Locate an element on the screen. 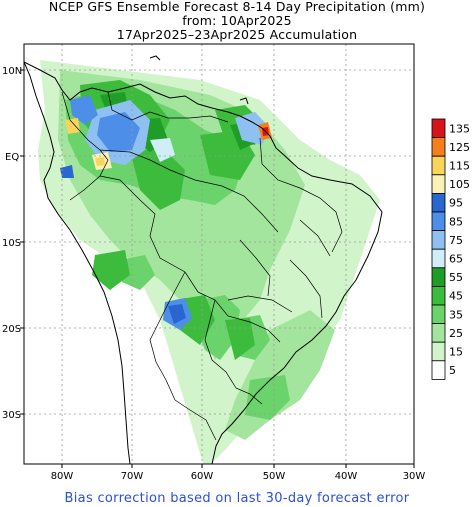  lon-label-60w: 60W is located at coordinates (202, 476).